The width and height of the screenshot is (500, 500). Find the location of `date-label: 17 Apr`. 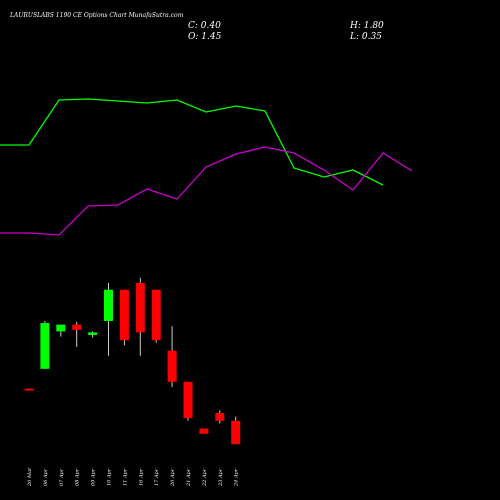

date-label: 17 Apr is located at coordinates (157, 477).